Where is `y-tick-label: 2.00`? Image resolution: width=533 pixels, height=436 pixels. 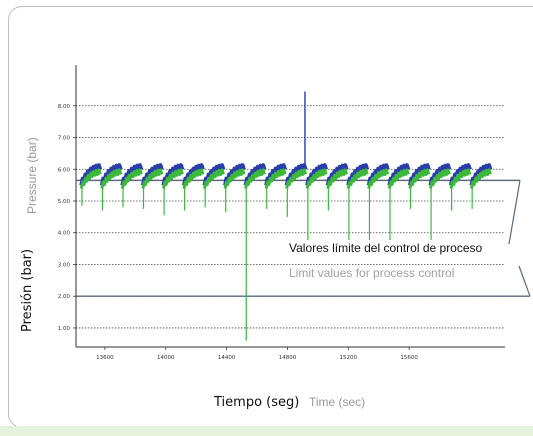
y-tick-label: 2.00 is located at coordinates (64, 297).